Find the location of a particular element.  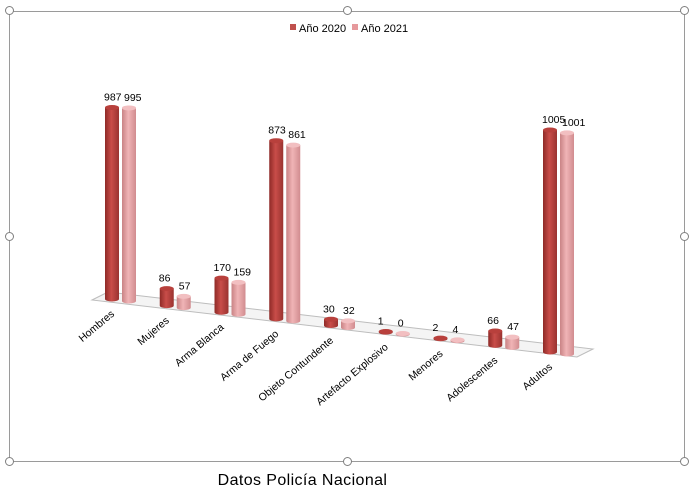

value-label-1-1: 57 is located at coordinates (185, 286).